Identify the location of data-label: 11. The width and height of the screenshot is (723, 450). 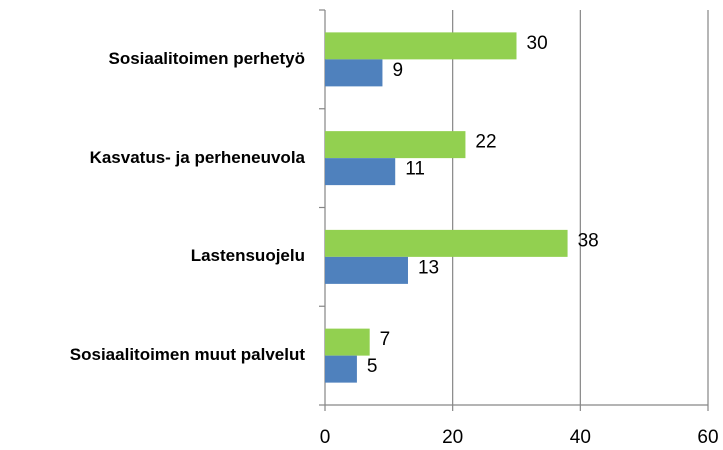
(415, 169).